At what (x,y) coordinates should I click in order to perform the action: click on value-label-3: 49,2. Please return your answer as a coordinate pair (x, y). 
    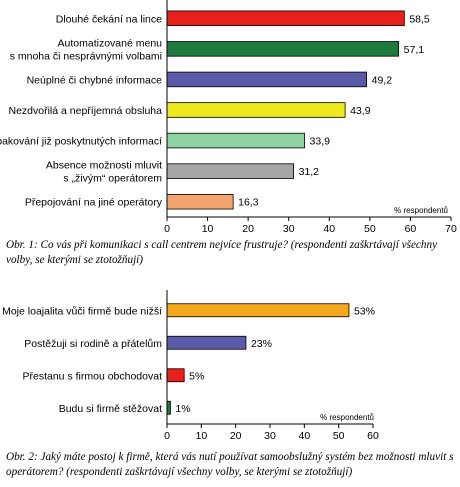
    Looking at the image, I should click on (382, 80).